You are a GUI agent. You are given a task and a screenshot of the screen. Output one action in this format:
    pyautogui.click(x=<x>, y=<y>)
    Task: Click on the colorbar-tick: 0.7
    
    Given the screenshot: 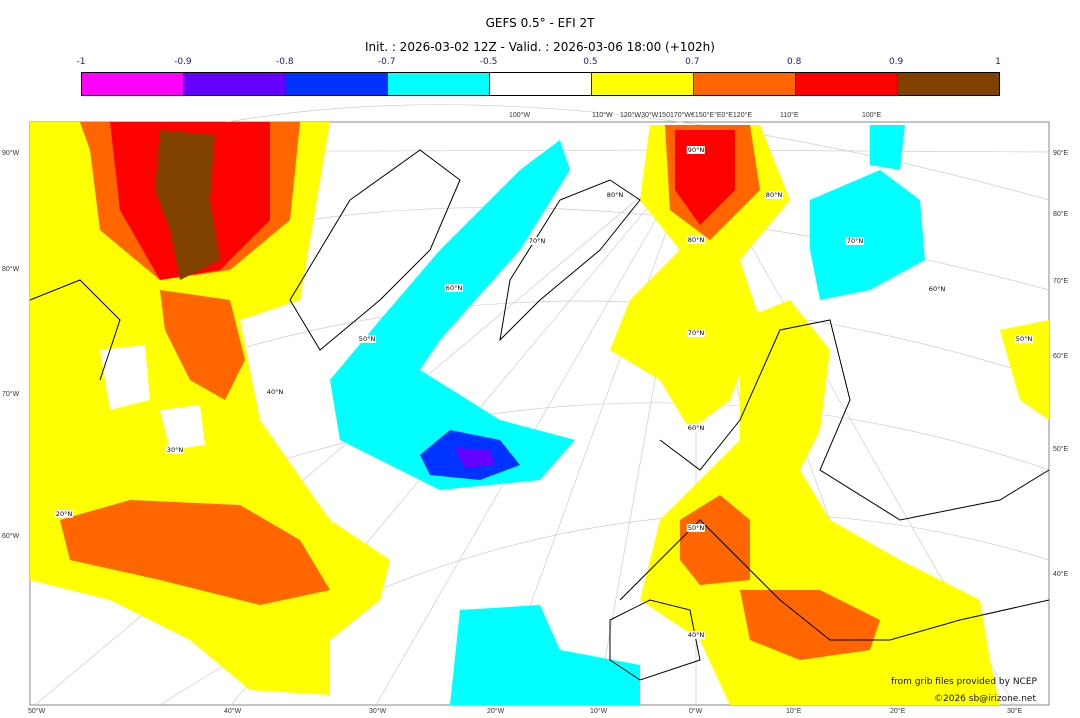 What is the action you would take?
    pyautogui.click(x=692, y=62)
    